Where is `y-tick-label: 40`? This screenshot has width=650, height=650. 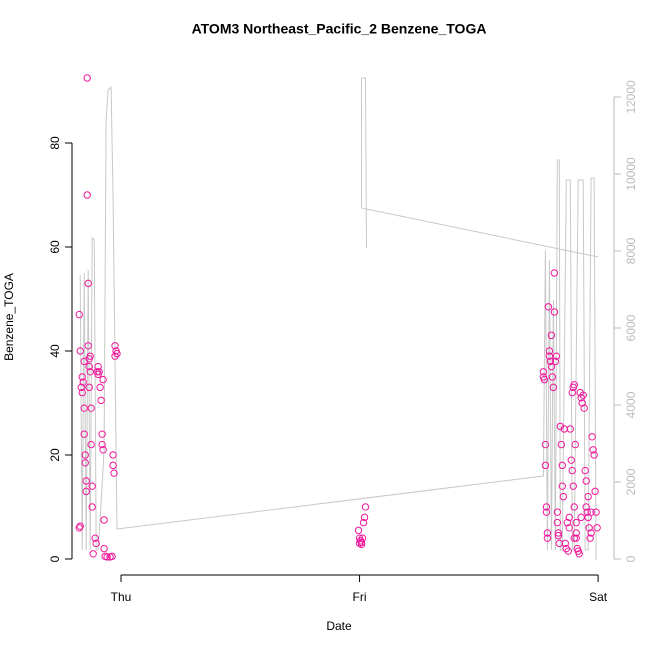 y-tick-label: 40 is located at coordinates (55, 351).